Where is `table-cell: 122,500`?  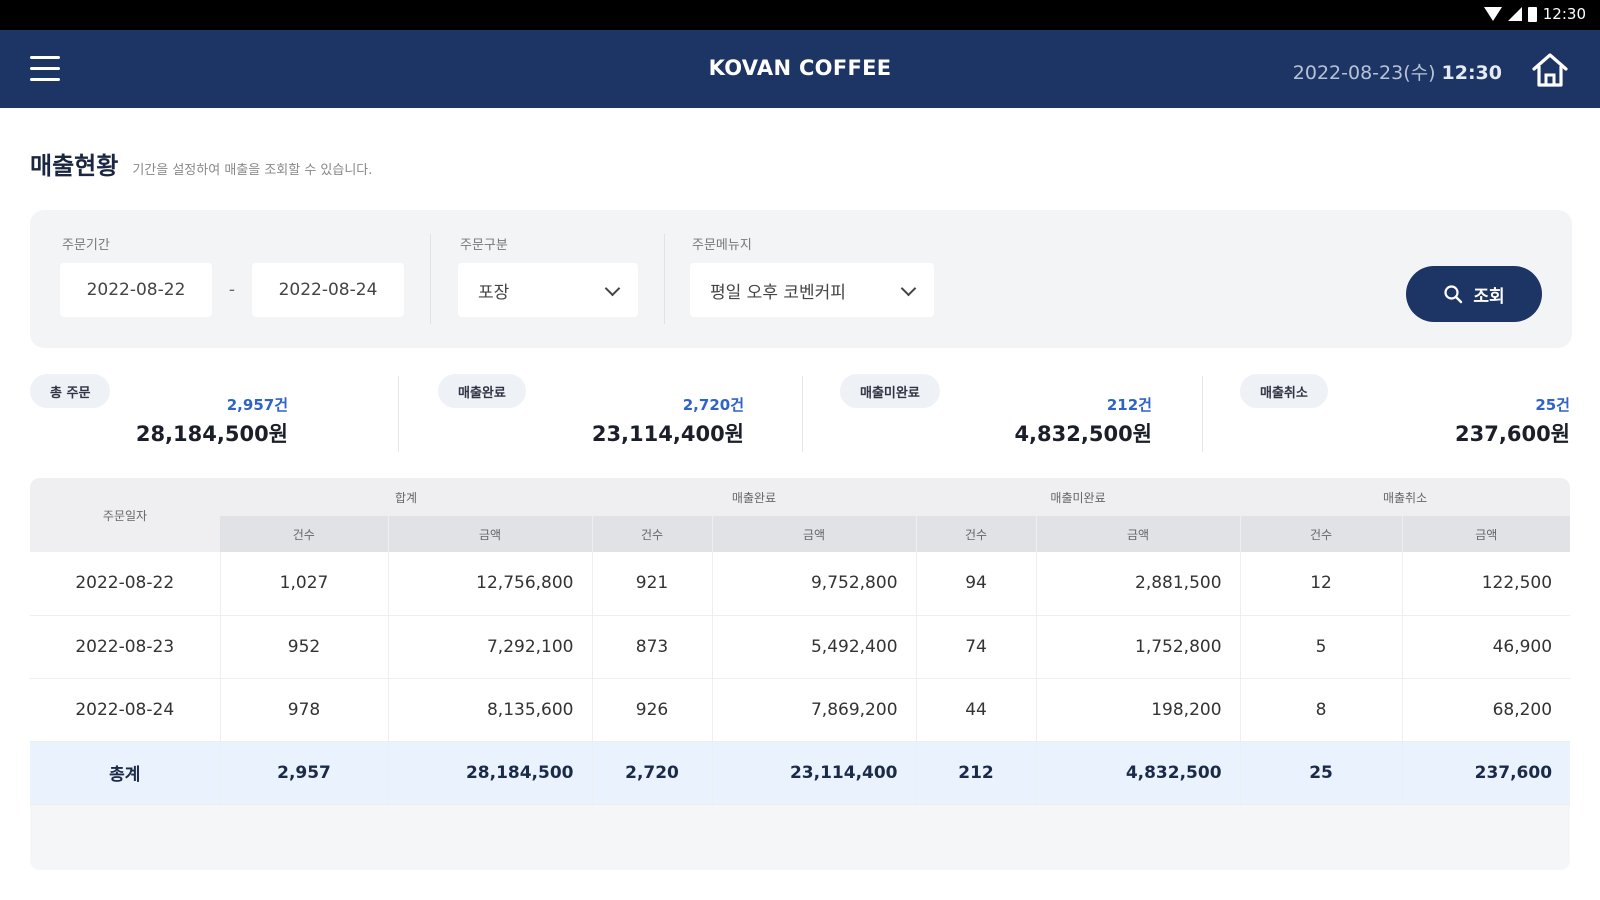 table-cell: 122,500 is located at coordinates (1486, 584).